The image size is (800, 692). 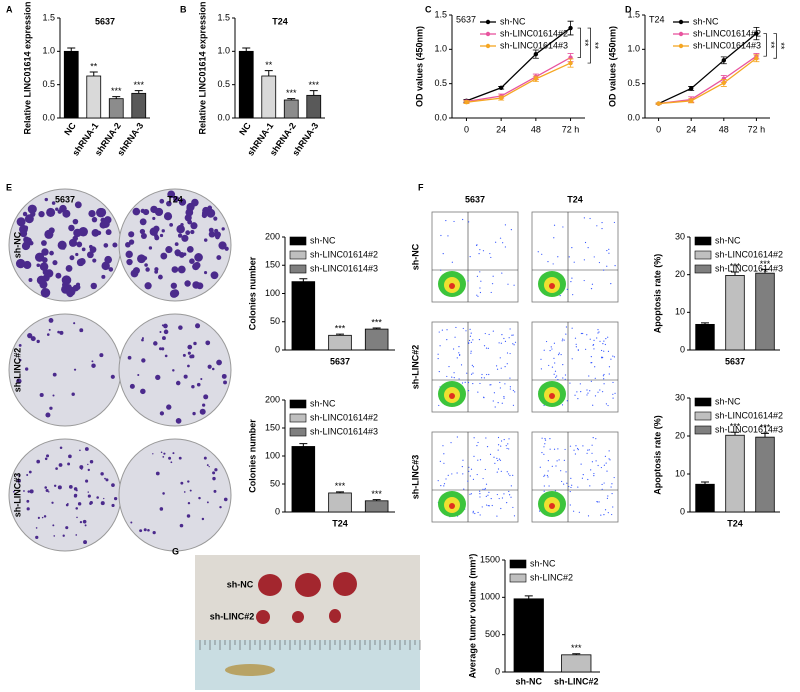 I want to click on y-tick-label: 0.5, so click(x=633, y=83).